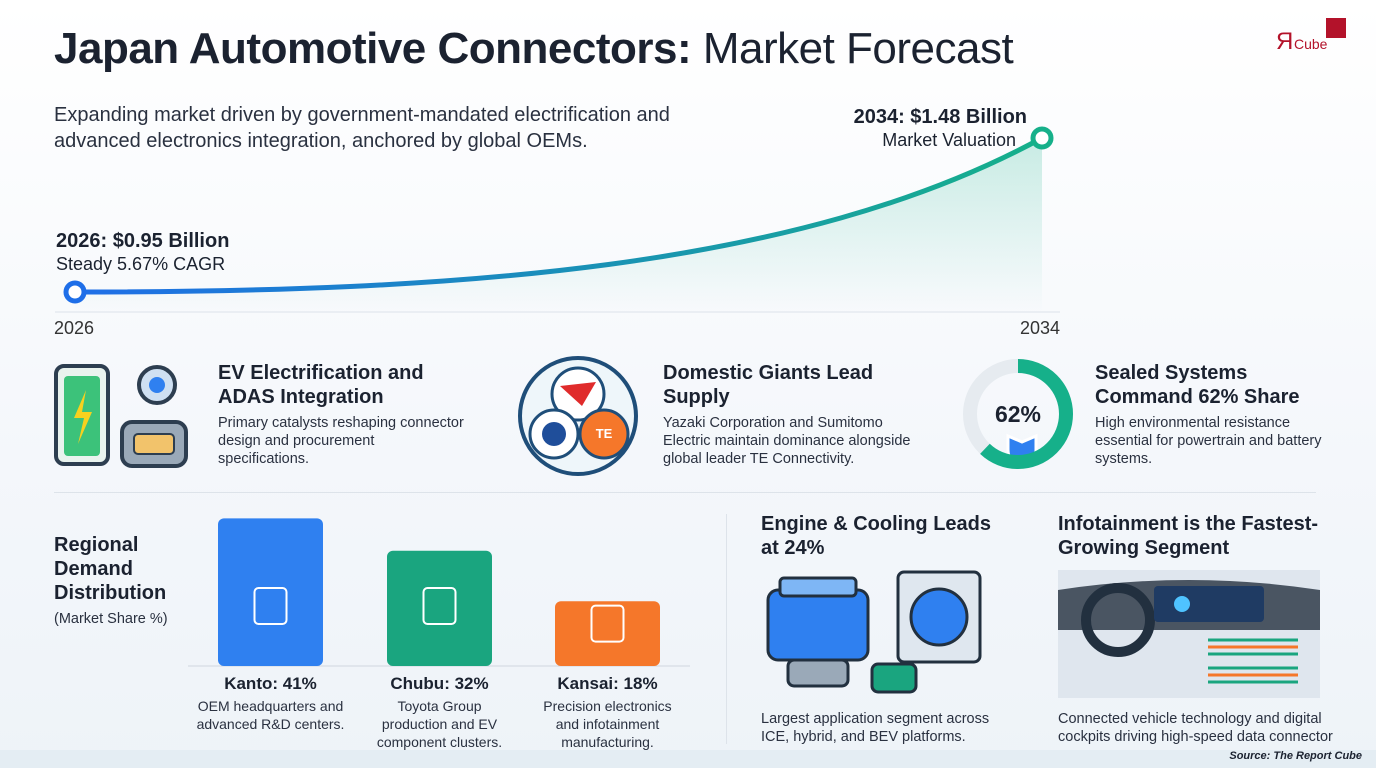  Describe the element at coordinates (1040, 328) in the screenshot. I see `end-year: 2034` at that location.